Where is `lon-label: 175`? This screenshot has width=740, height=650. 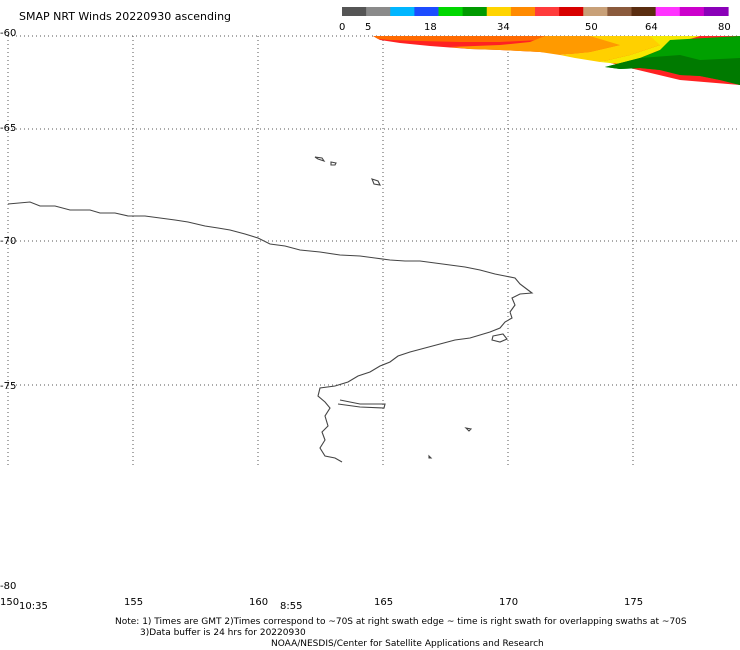 lon-label: 175 is located at coordinates (633, 602).